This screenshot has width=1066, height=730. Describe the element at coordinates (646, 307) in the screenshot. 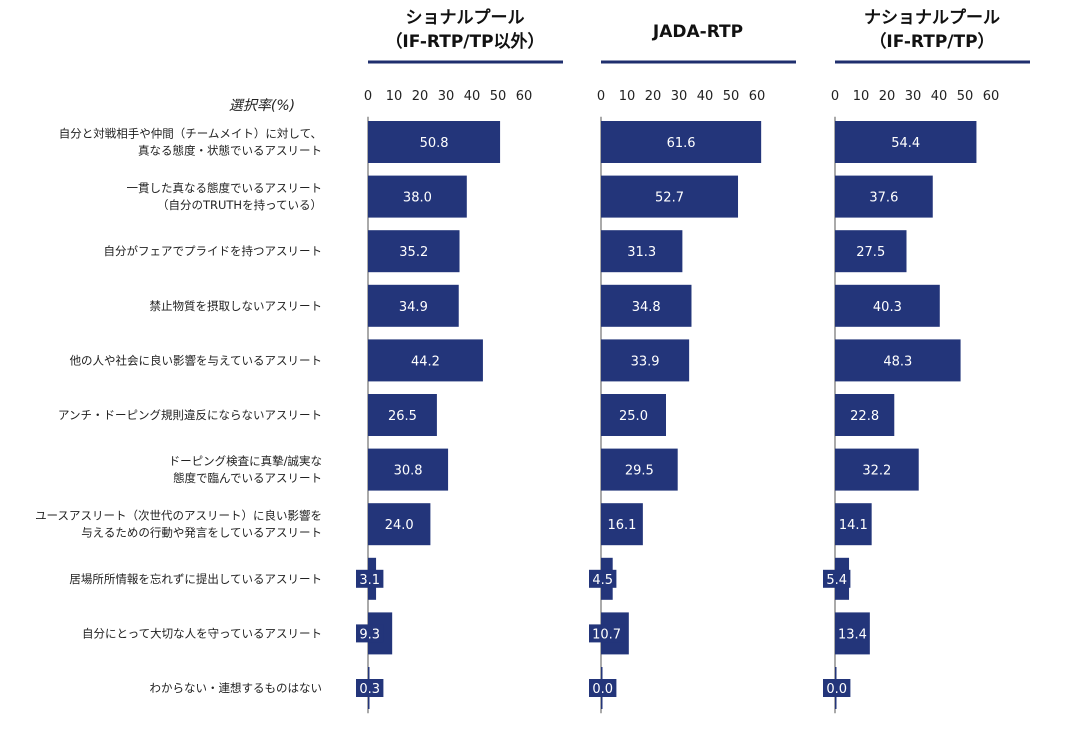

I see `value-label: 34.8` at that location.